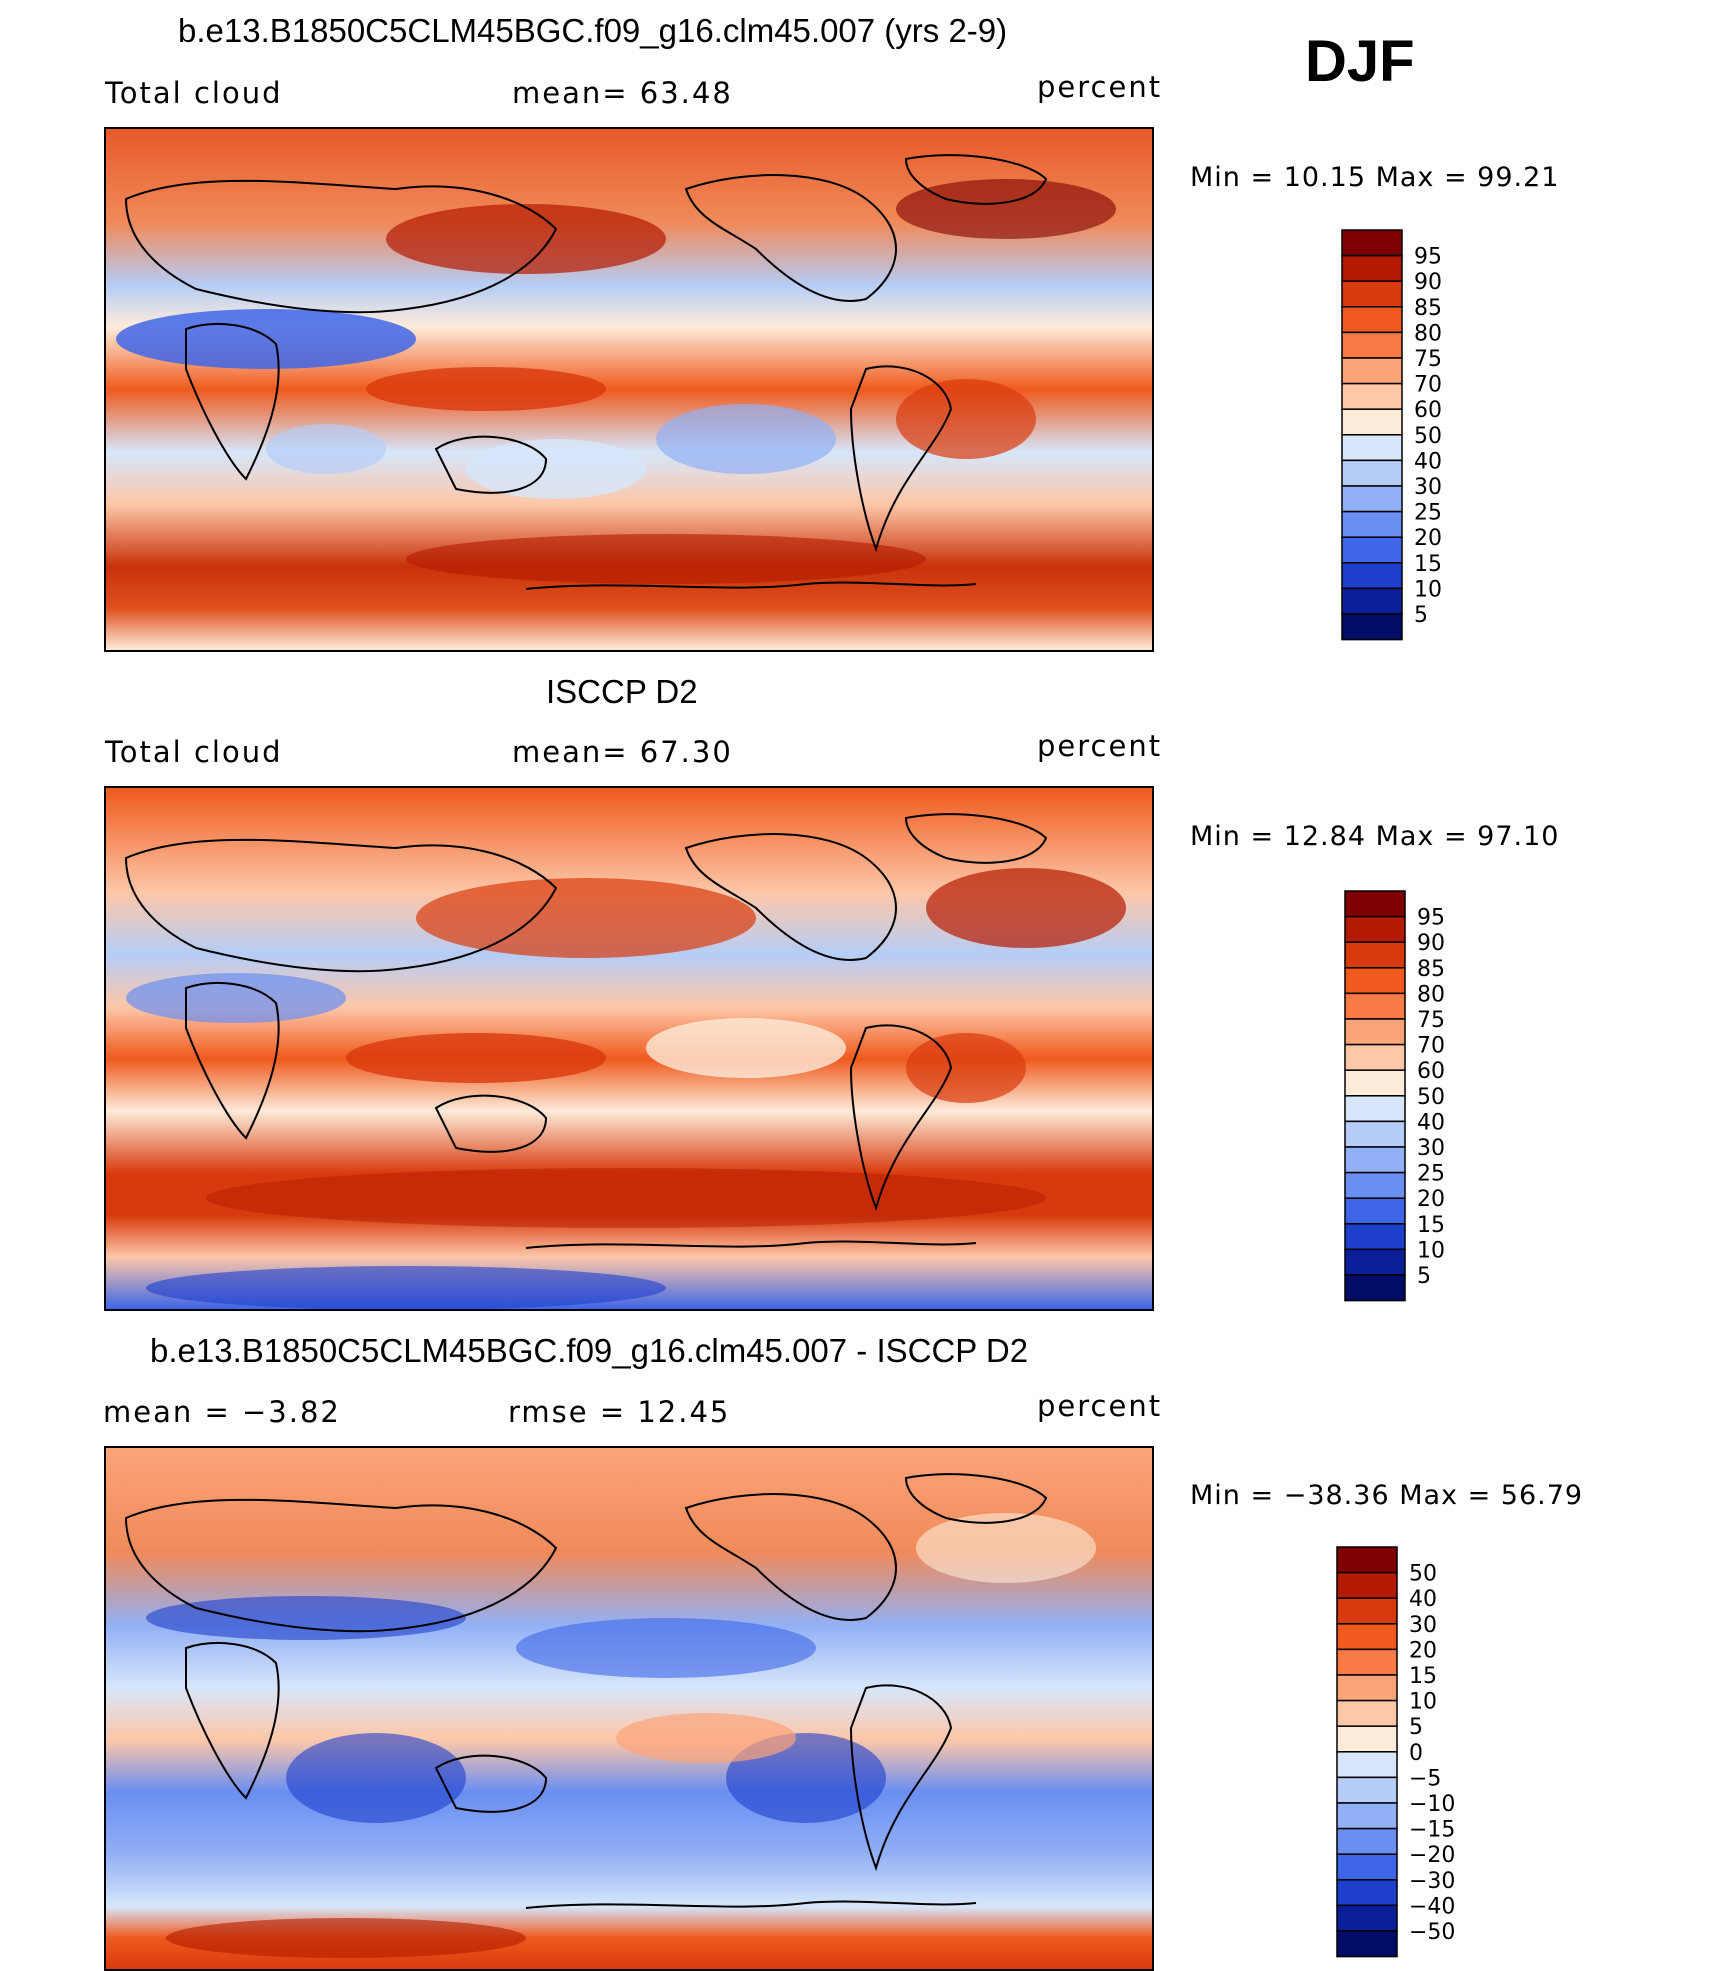 Image resolution: width=1710 pixels, height=1971 pixels. Describe the element at coordinates (619, 1412) in the screenshot. I see `panel-3-rmse-label: rmse = 12.45` at that location.